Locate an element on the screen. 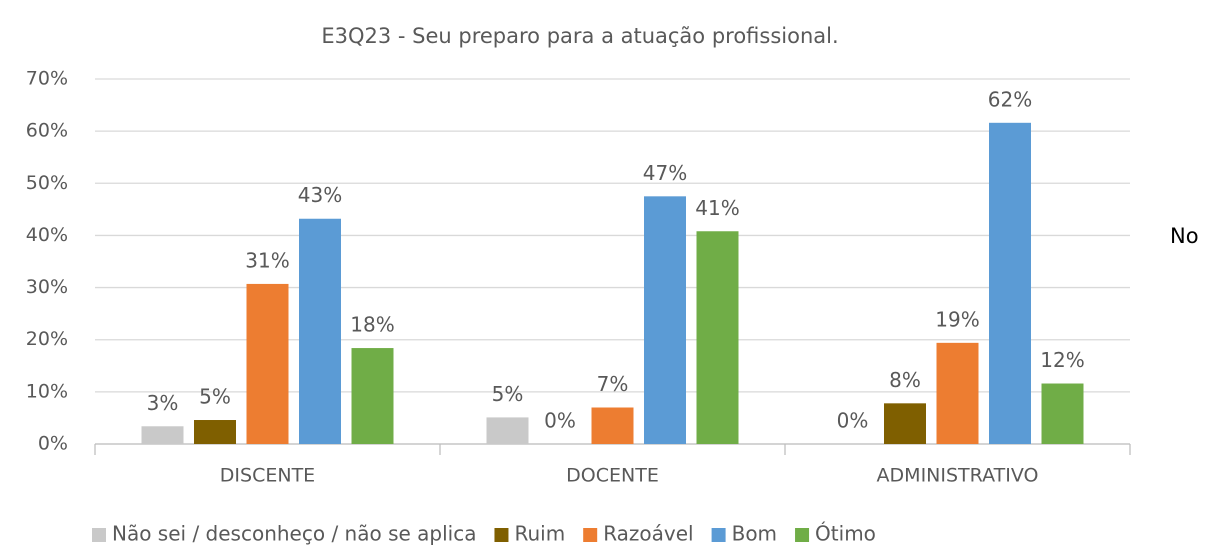  y-tick-label: 10% is located at coordinates (47, 391).